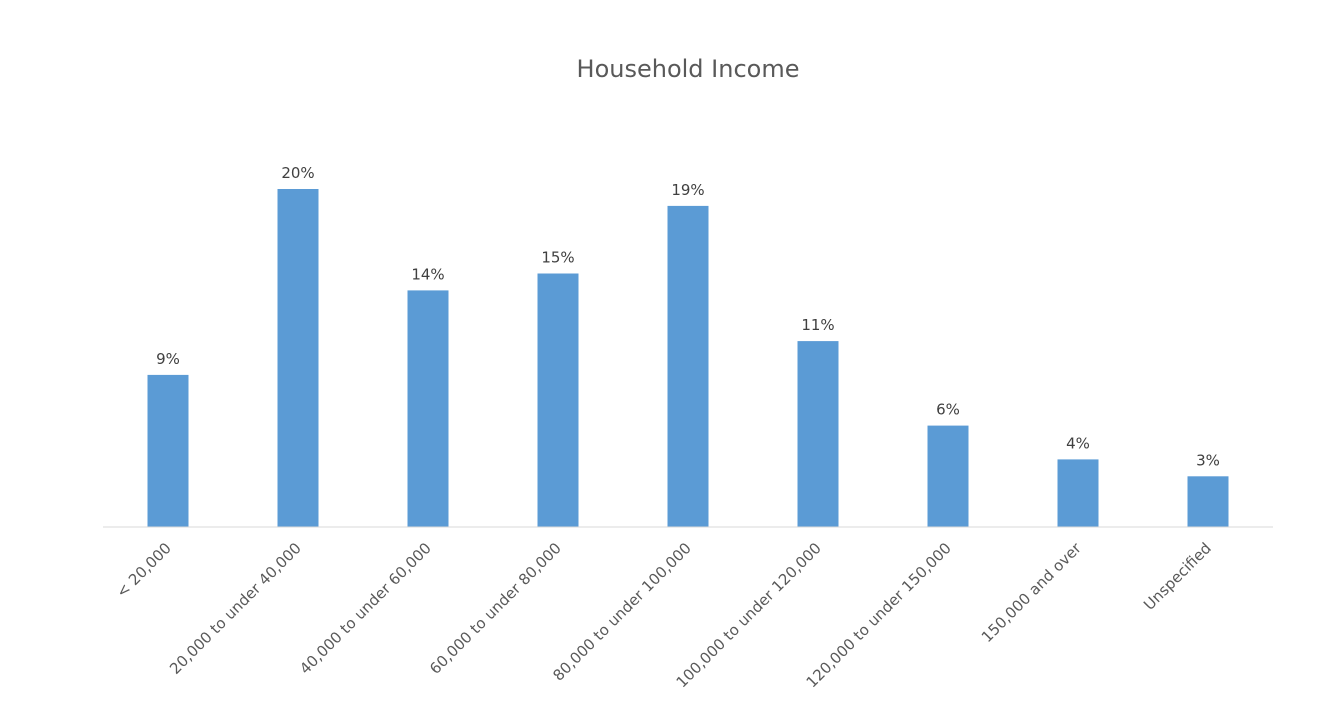  I want to click on x-tick-label-1: 20,000 to under 40,000, so click(235, 608).